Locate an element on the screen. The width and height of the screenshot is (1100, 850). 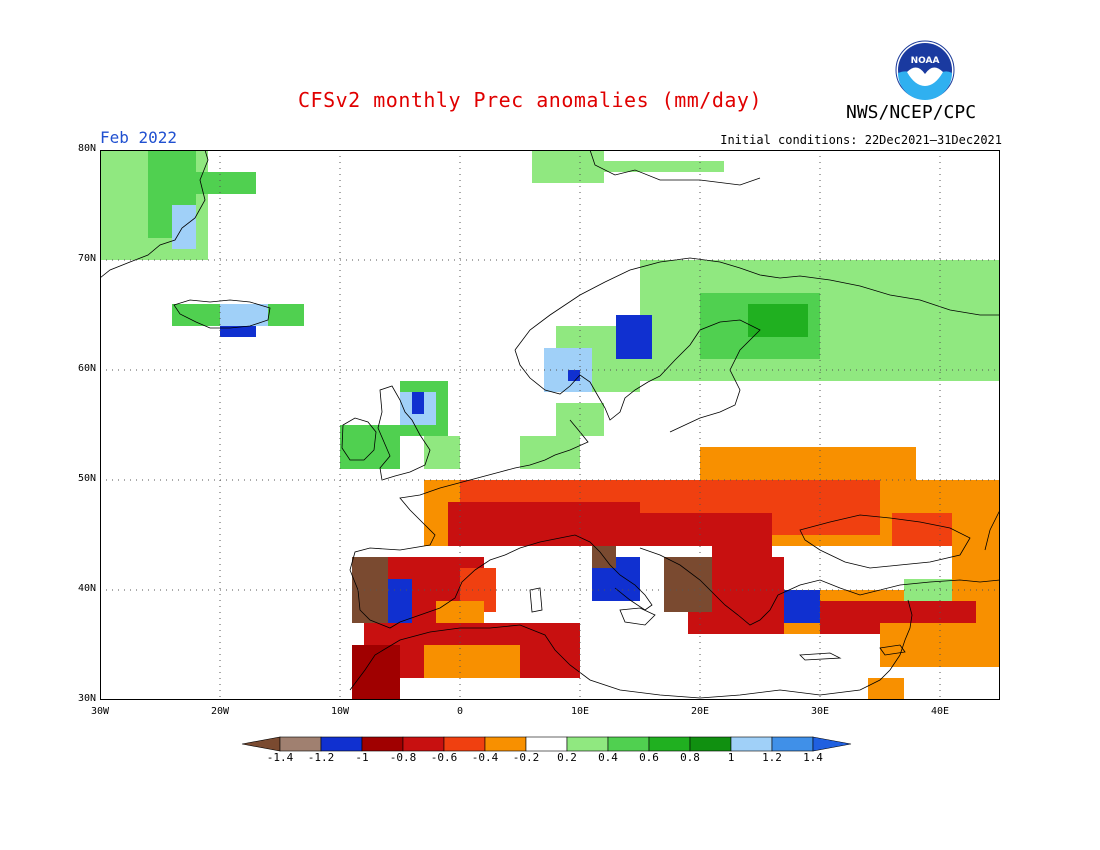
coastline-svalbard is located at coordinates (675, 168).